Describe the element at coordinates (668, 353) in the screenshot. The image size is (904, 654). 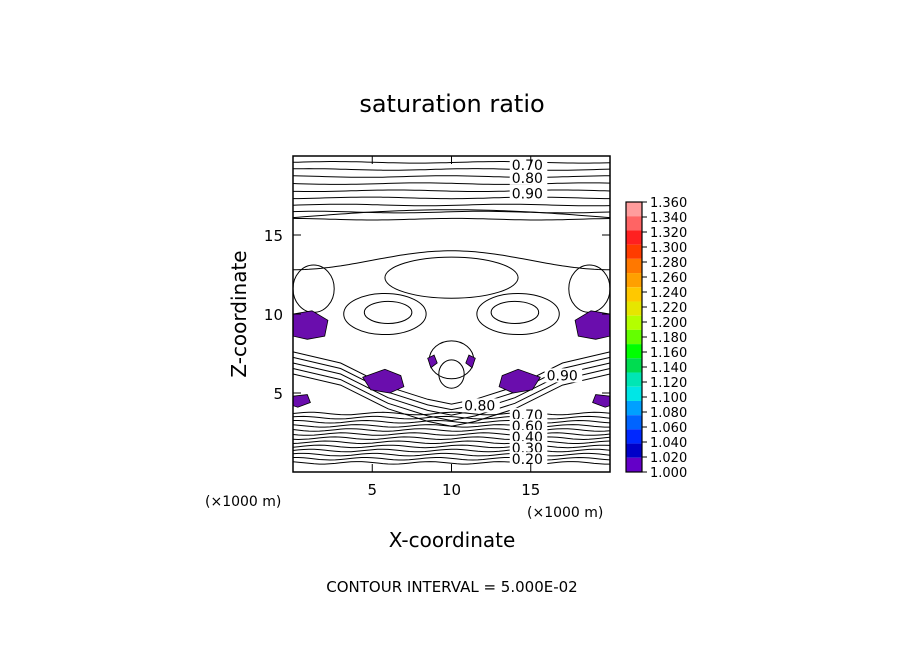
I see `colorbar-label: 1.160` at that location.